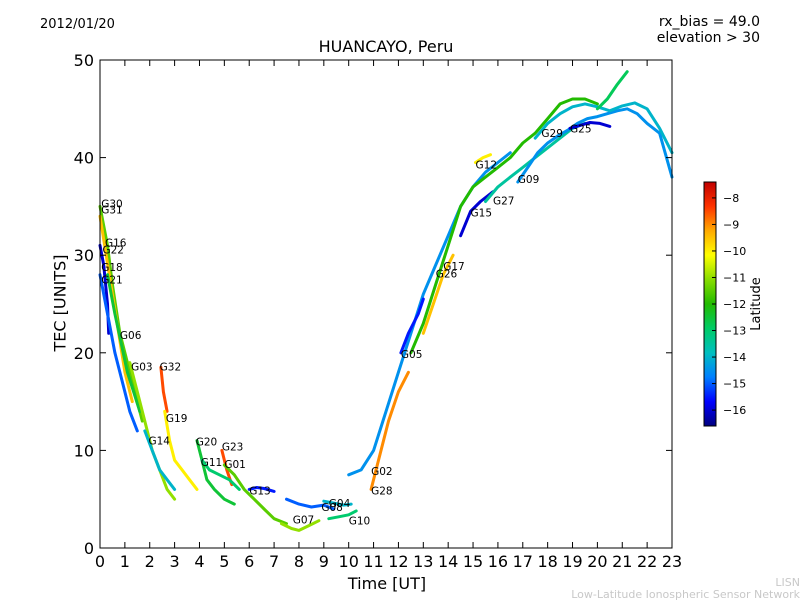  What do you see at coordinates (412, 355) in the screenshot?
I see `satellite-label-g05: G05` at bounding box center [412, 355].